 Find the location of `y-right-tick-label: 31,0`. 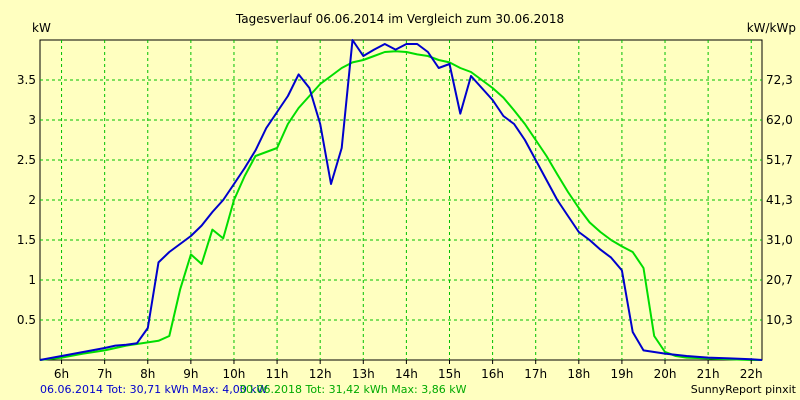

y-right-tick-label: 31,0 is located at coordinates (779, 240).